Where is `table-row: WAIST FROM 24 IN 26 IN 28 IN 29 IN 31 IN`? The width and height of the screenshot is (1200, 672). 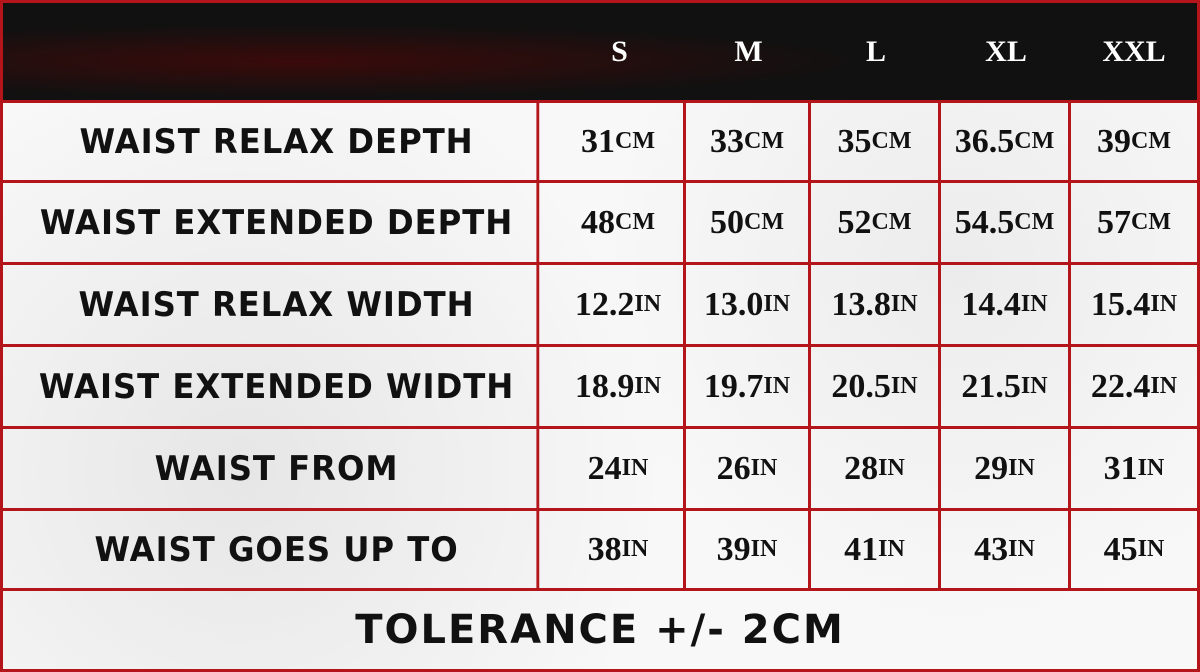 table-row: WAIST FROM 24 IN 26 IN 28 IN 29 IN 31 IN is located at coordinates (600, 470).